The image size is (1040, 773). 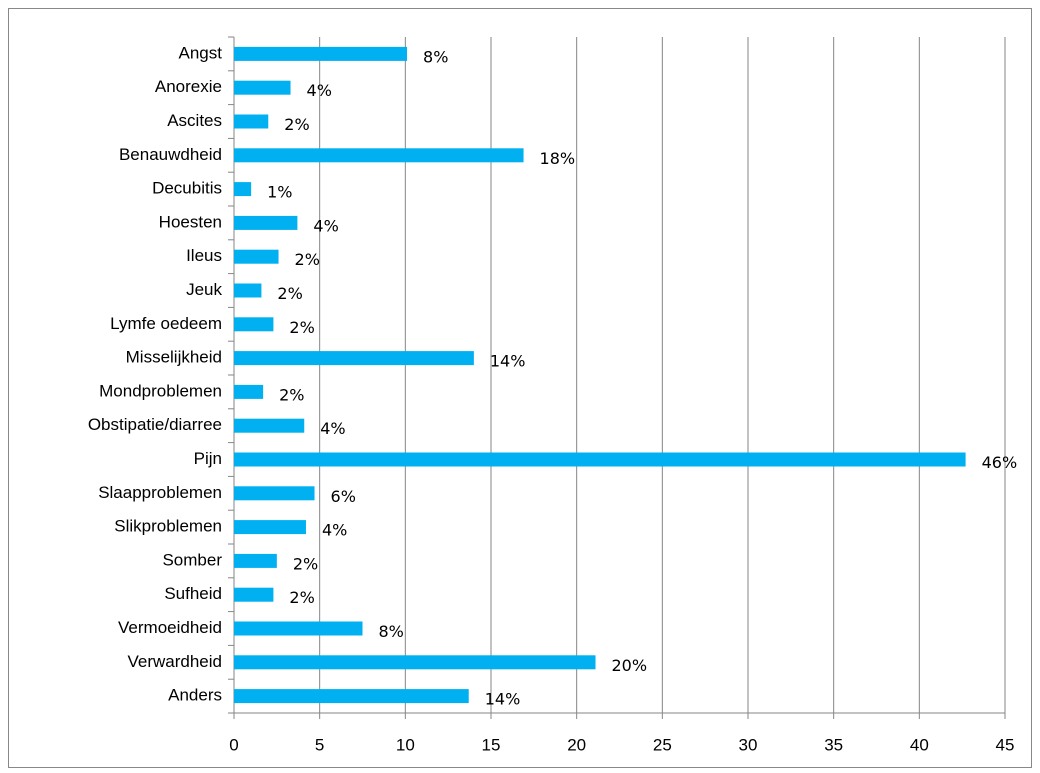 What do you see at coordinates (208, 458) in the screenshot?
I see `y-tick-label: Pijn` at bounding box center [208, 458].